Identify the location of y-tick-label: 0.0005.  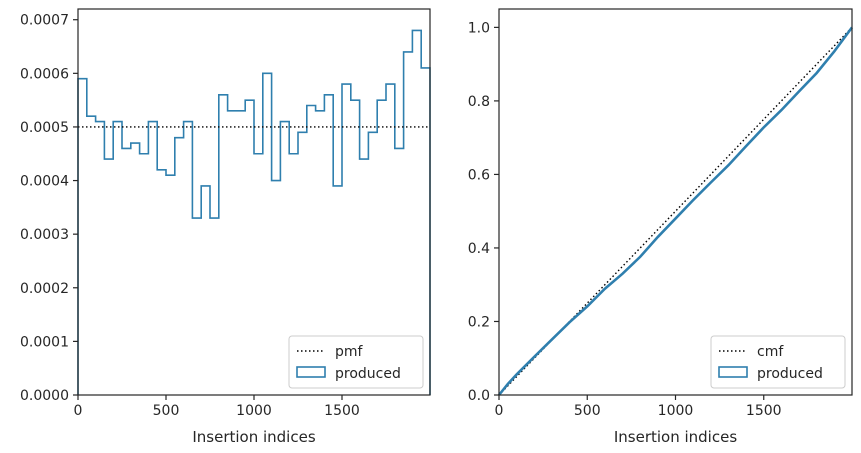
(44, 128).